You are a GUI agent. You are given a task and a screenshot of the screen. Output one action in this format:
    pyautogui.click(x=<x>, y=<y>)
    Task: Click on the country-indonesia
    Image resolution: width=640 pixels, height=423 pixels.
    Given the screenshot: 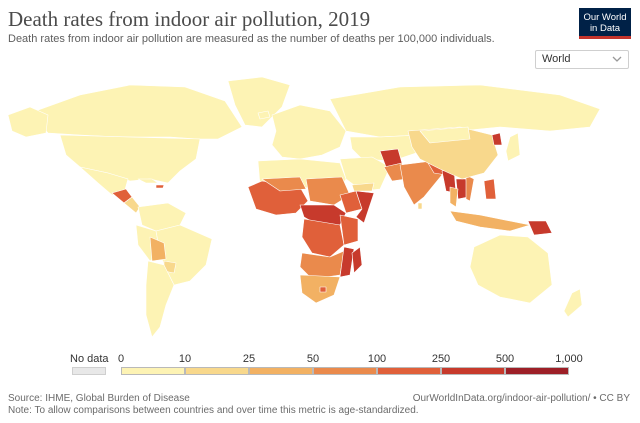 What is the action you would take?
    pyautogui.click(x=490, y=221)
    